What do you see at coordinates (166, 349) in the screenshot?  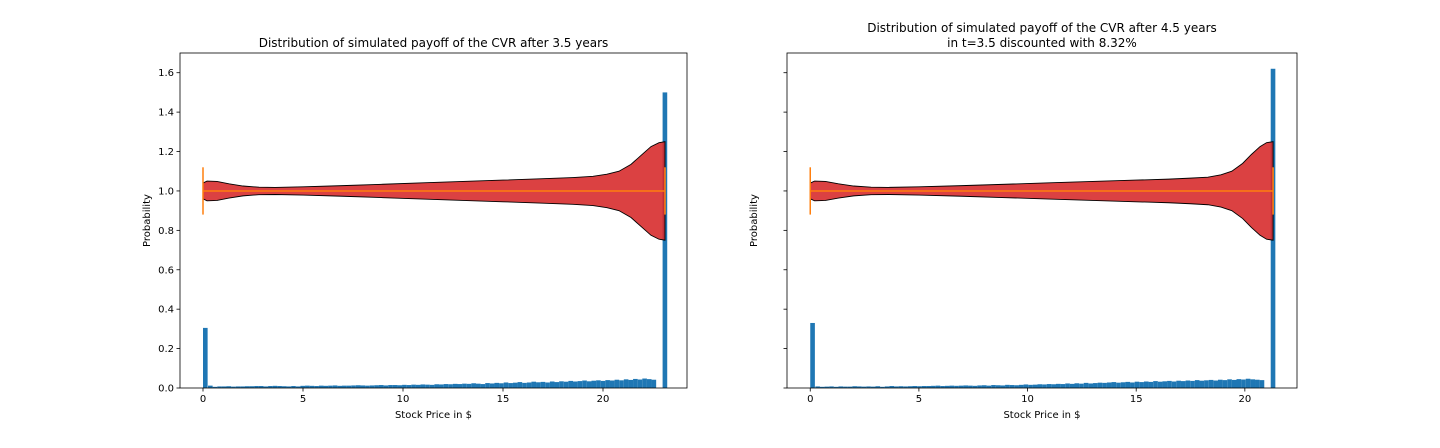 I see `y-tick-label: 0.2` at bounding box center [166, 349].